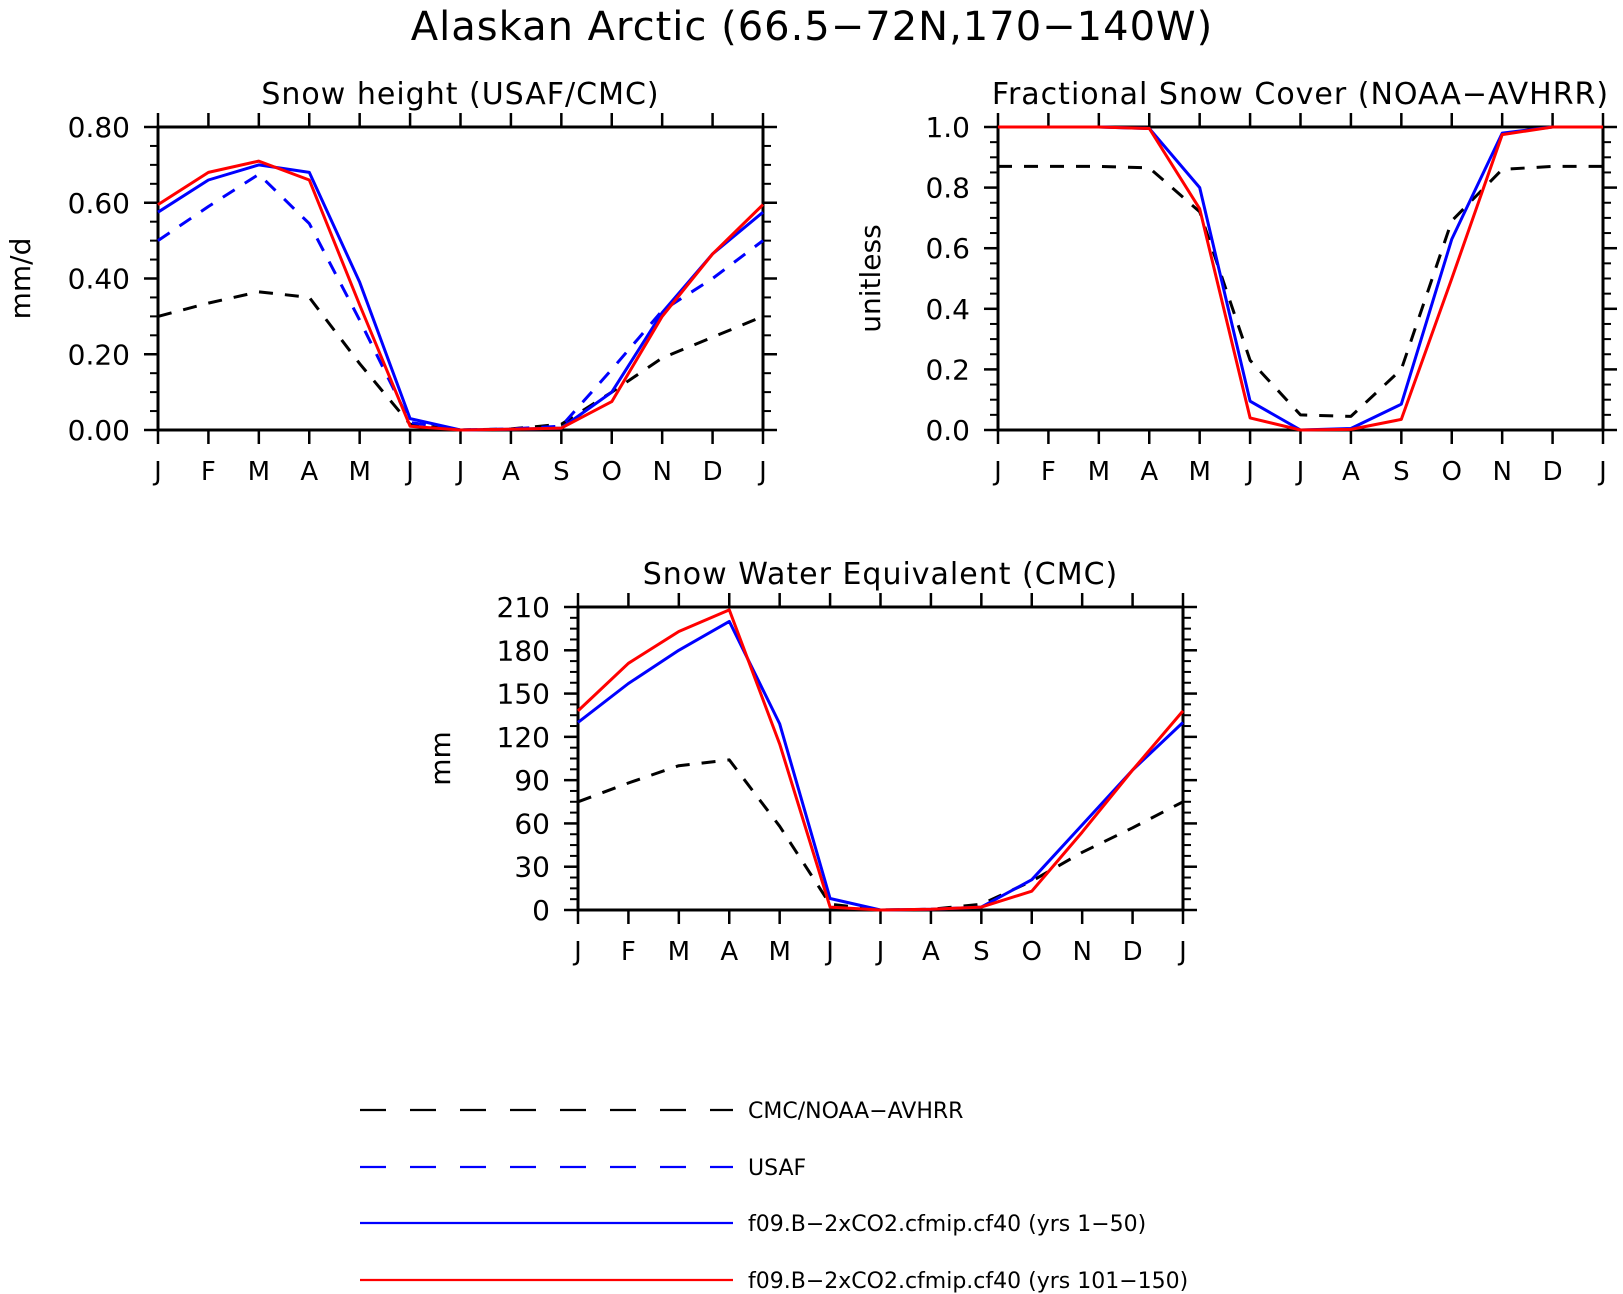  What do you see at coordinates (541, 910) in the screenshot?
I see `y-tick-label: 0` at bounding box center [541, 910].